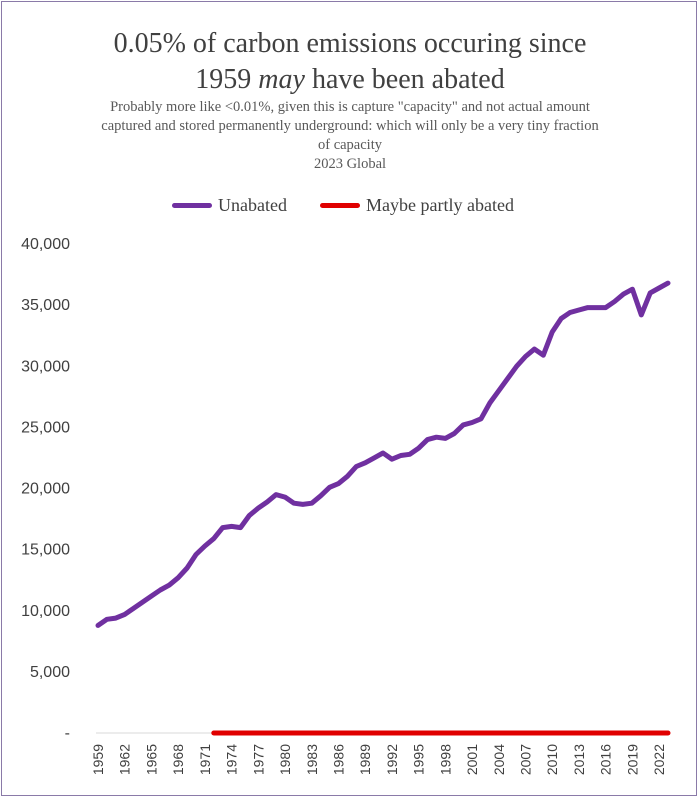  I want to click on y-tick-label: 30,000, so click(45, 366).